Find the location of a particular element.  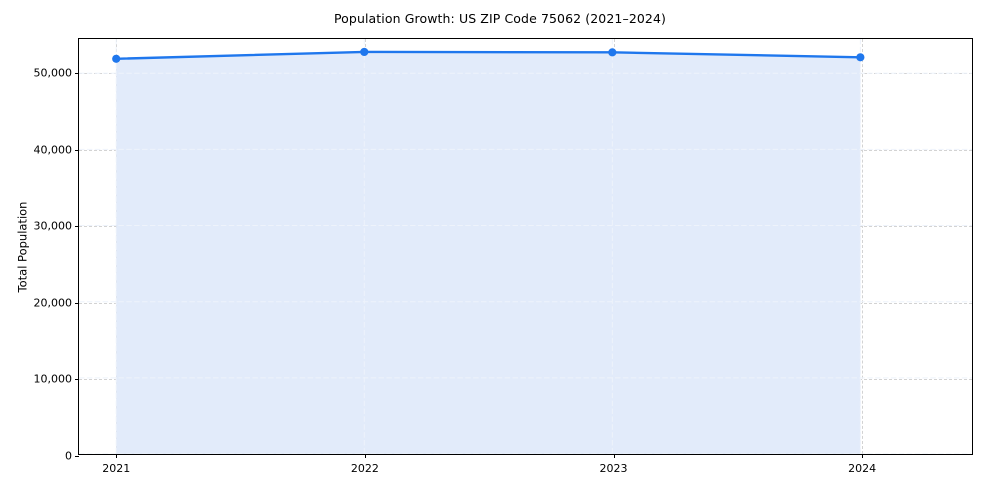

y-axis-label-text: Total Population is located at coordinates (22, 246).